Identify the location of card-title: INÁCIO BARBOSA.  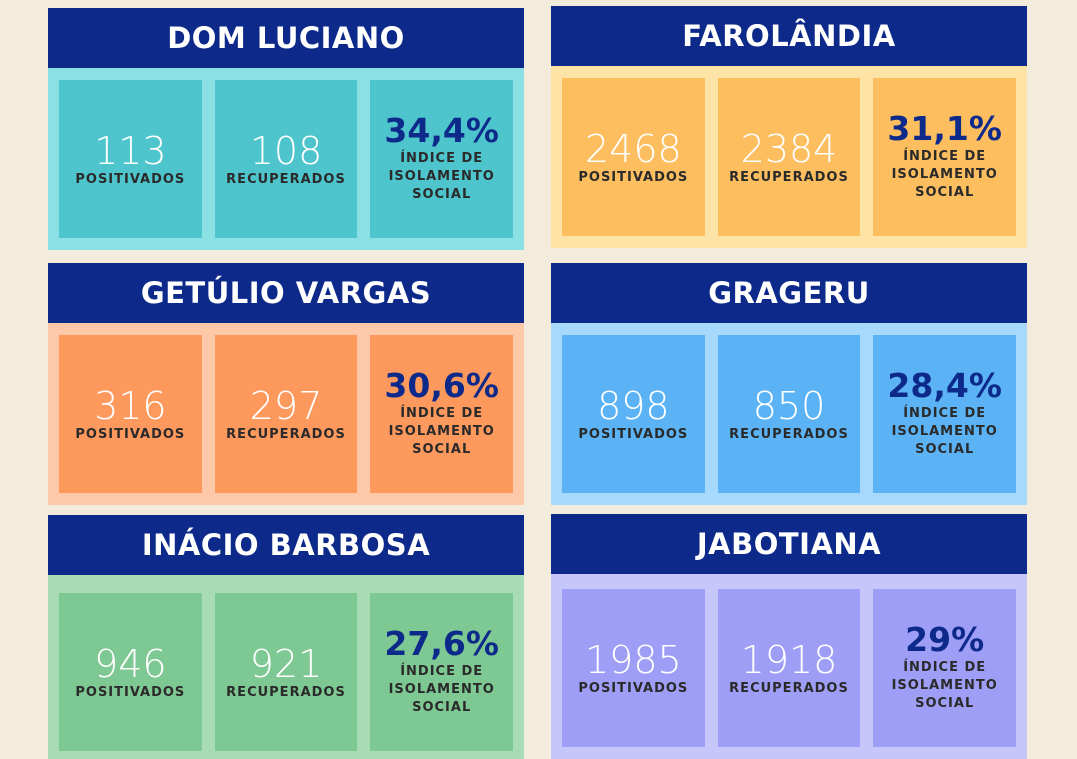
(286, 545).